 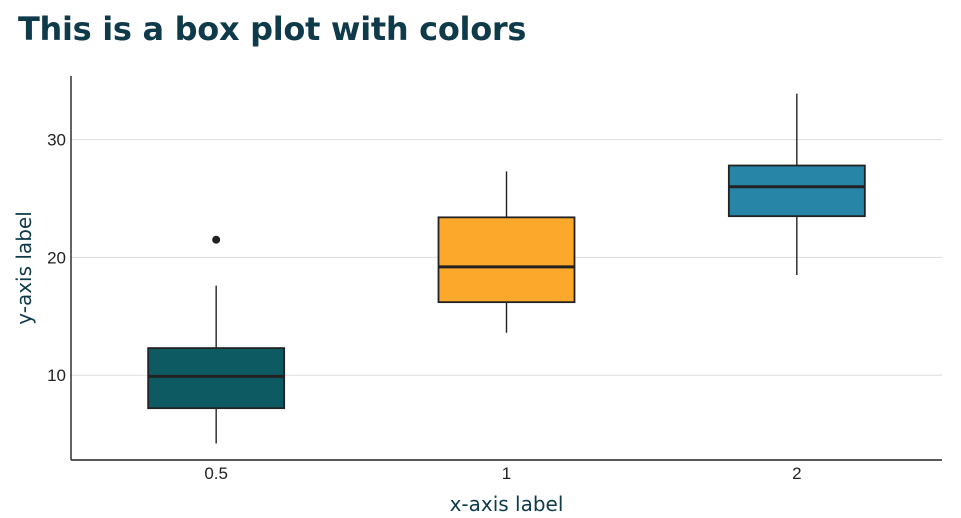 What do you see at coordinates (216, 339) in the screenshot?
I see `box-0.5` at bounding box center [216, 339].